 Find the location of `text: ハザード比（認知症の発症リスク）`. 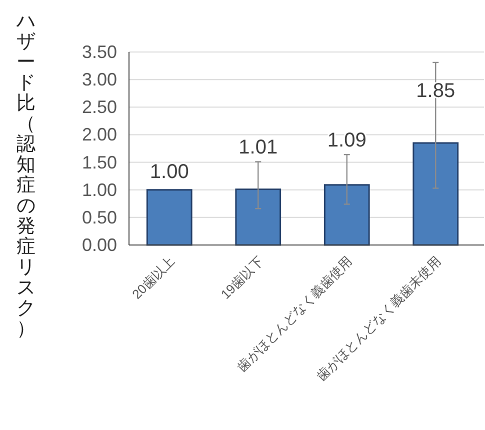

text: ハザード比（認知症の発症リスク） is located at coordinates (26, 175).